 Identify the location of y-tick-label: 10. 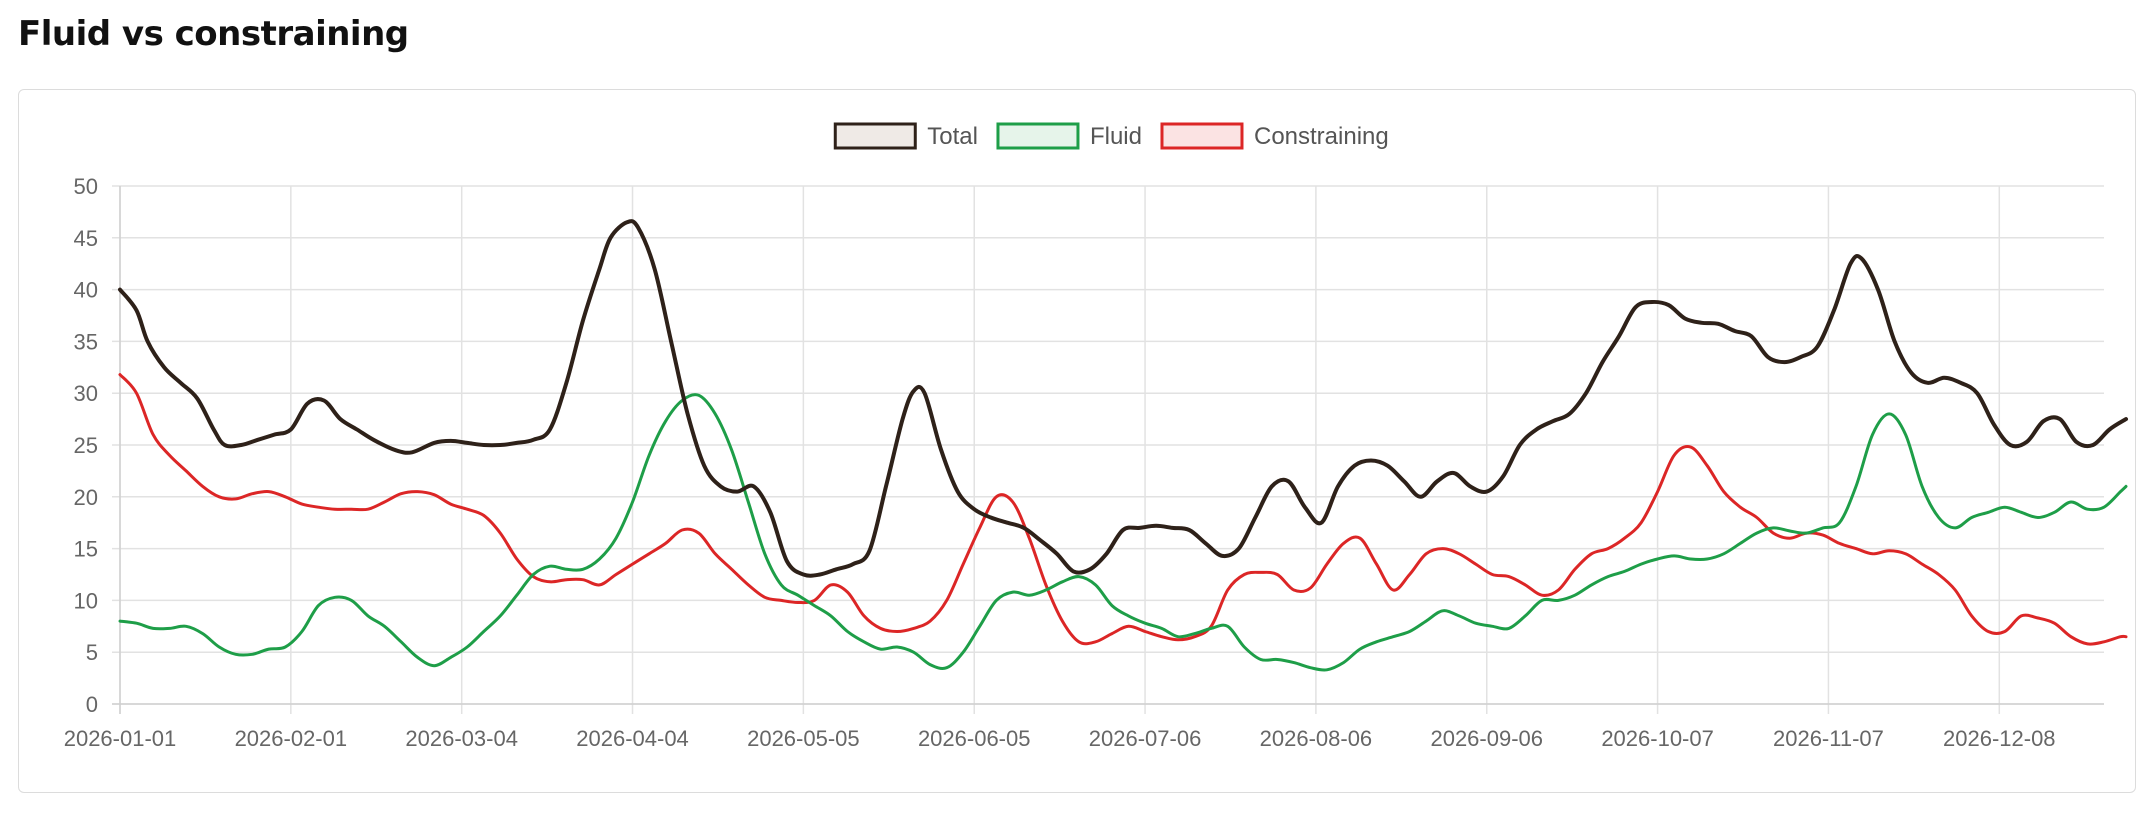
(86, 600).